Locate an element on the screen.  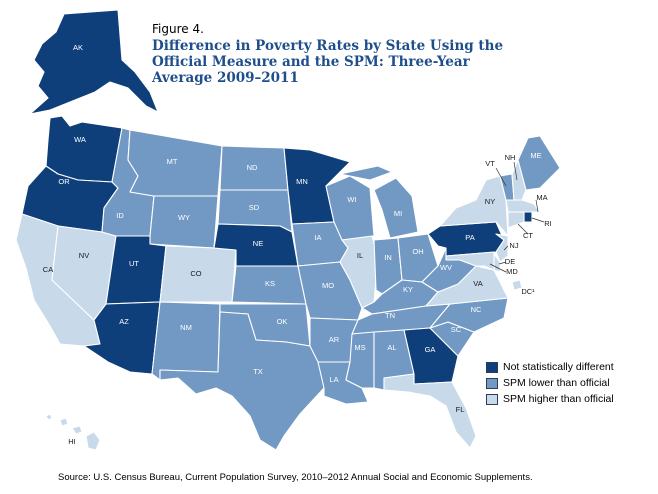
legend-swatch-spm-higher is located at coordinates (492, 399).